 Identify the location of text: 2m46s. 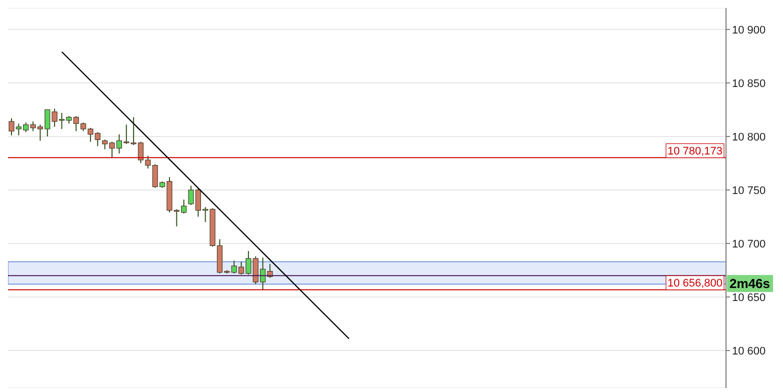
(749, 283).